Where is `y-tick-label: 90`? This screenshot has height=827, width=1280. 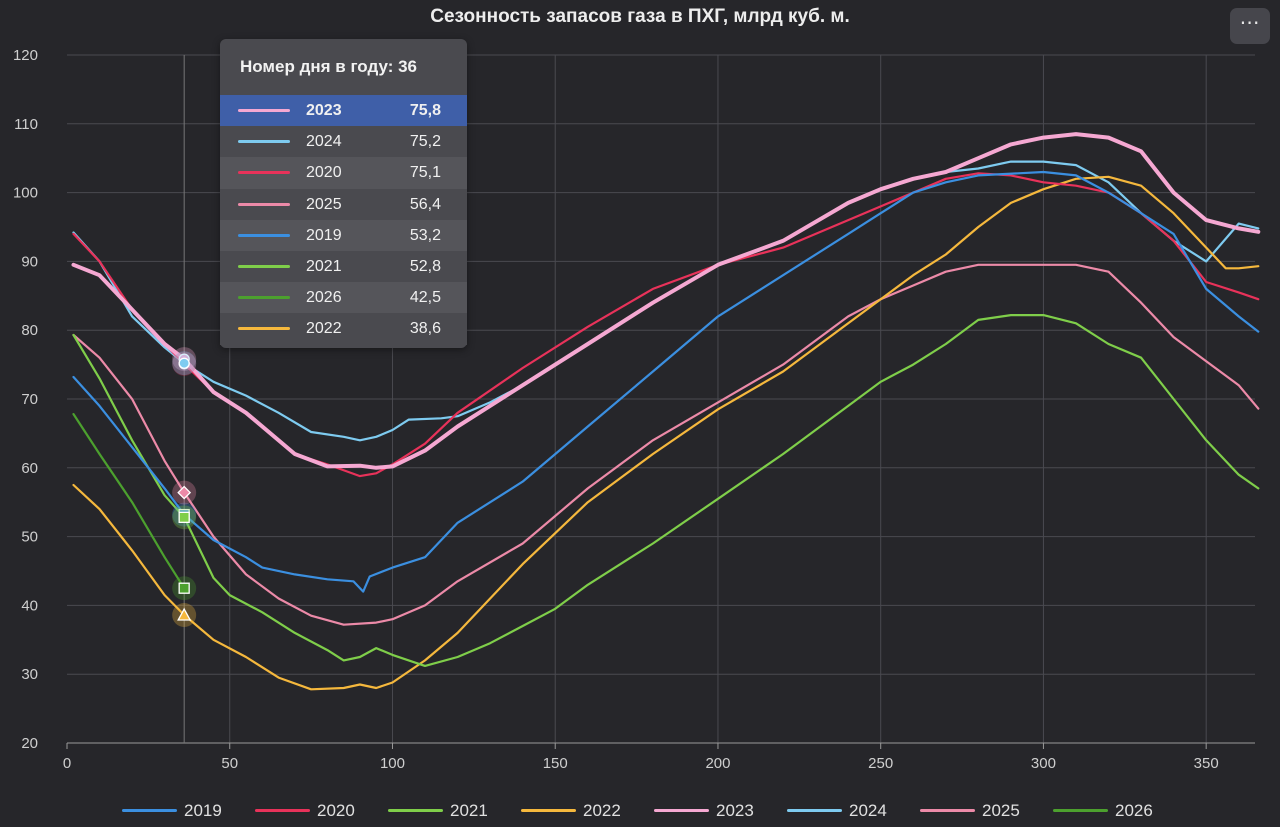
y-tick-label: 90 is located at coordinates (29, 261).